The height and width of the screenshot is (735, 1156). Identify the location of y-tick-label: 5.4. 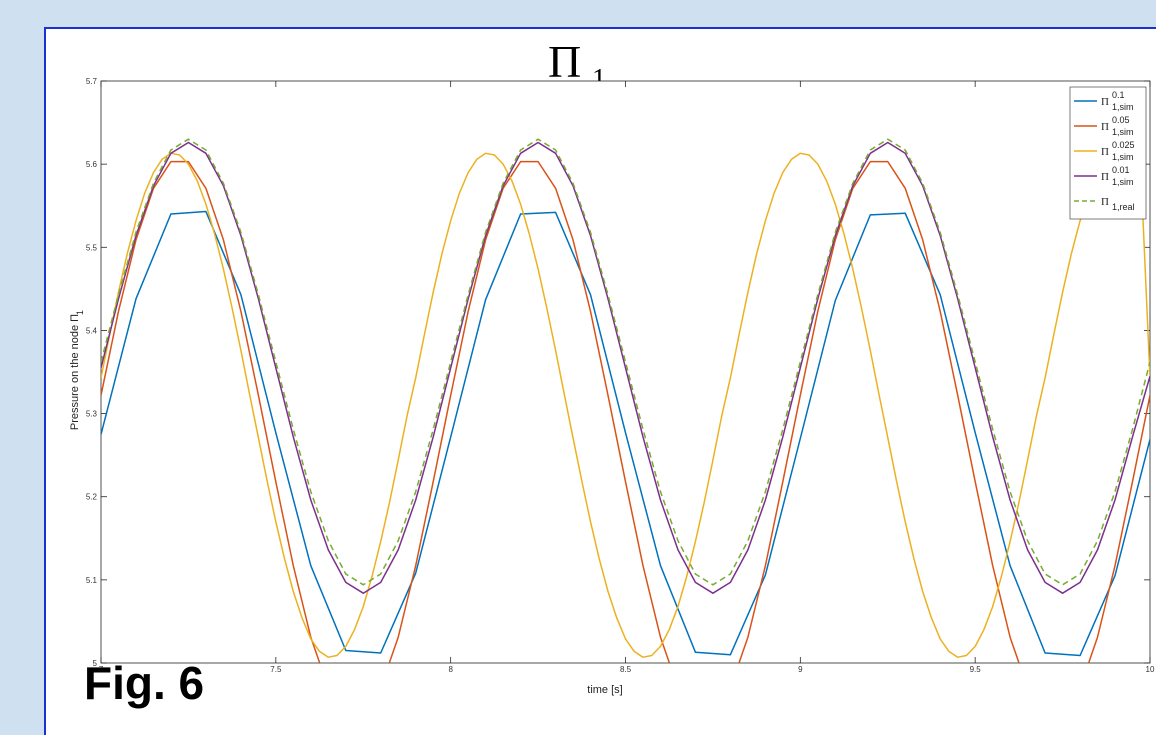
(92, 330).